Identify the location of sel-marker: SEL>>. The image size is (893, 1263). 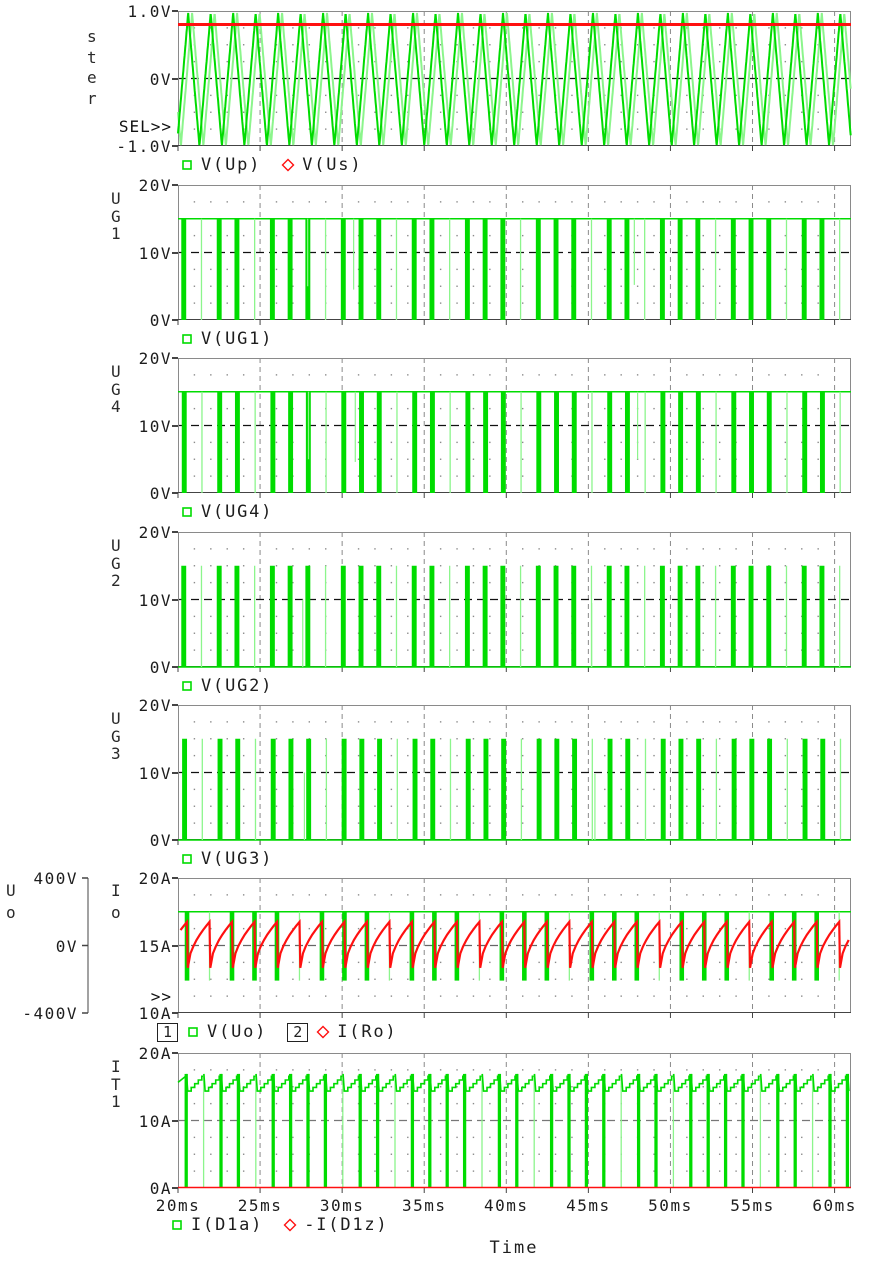
(145, 126).